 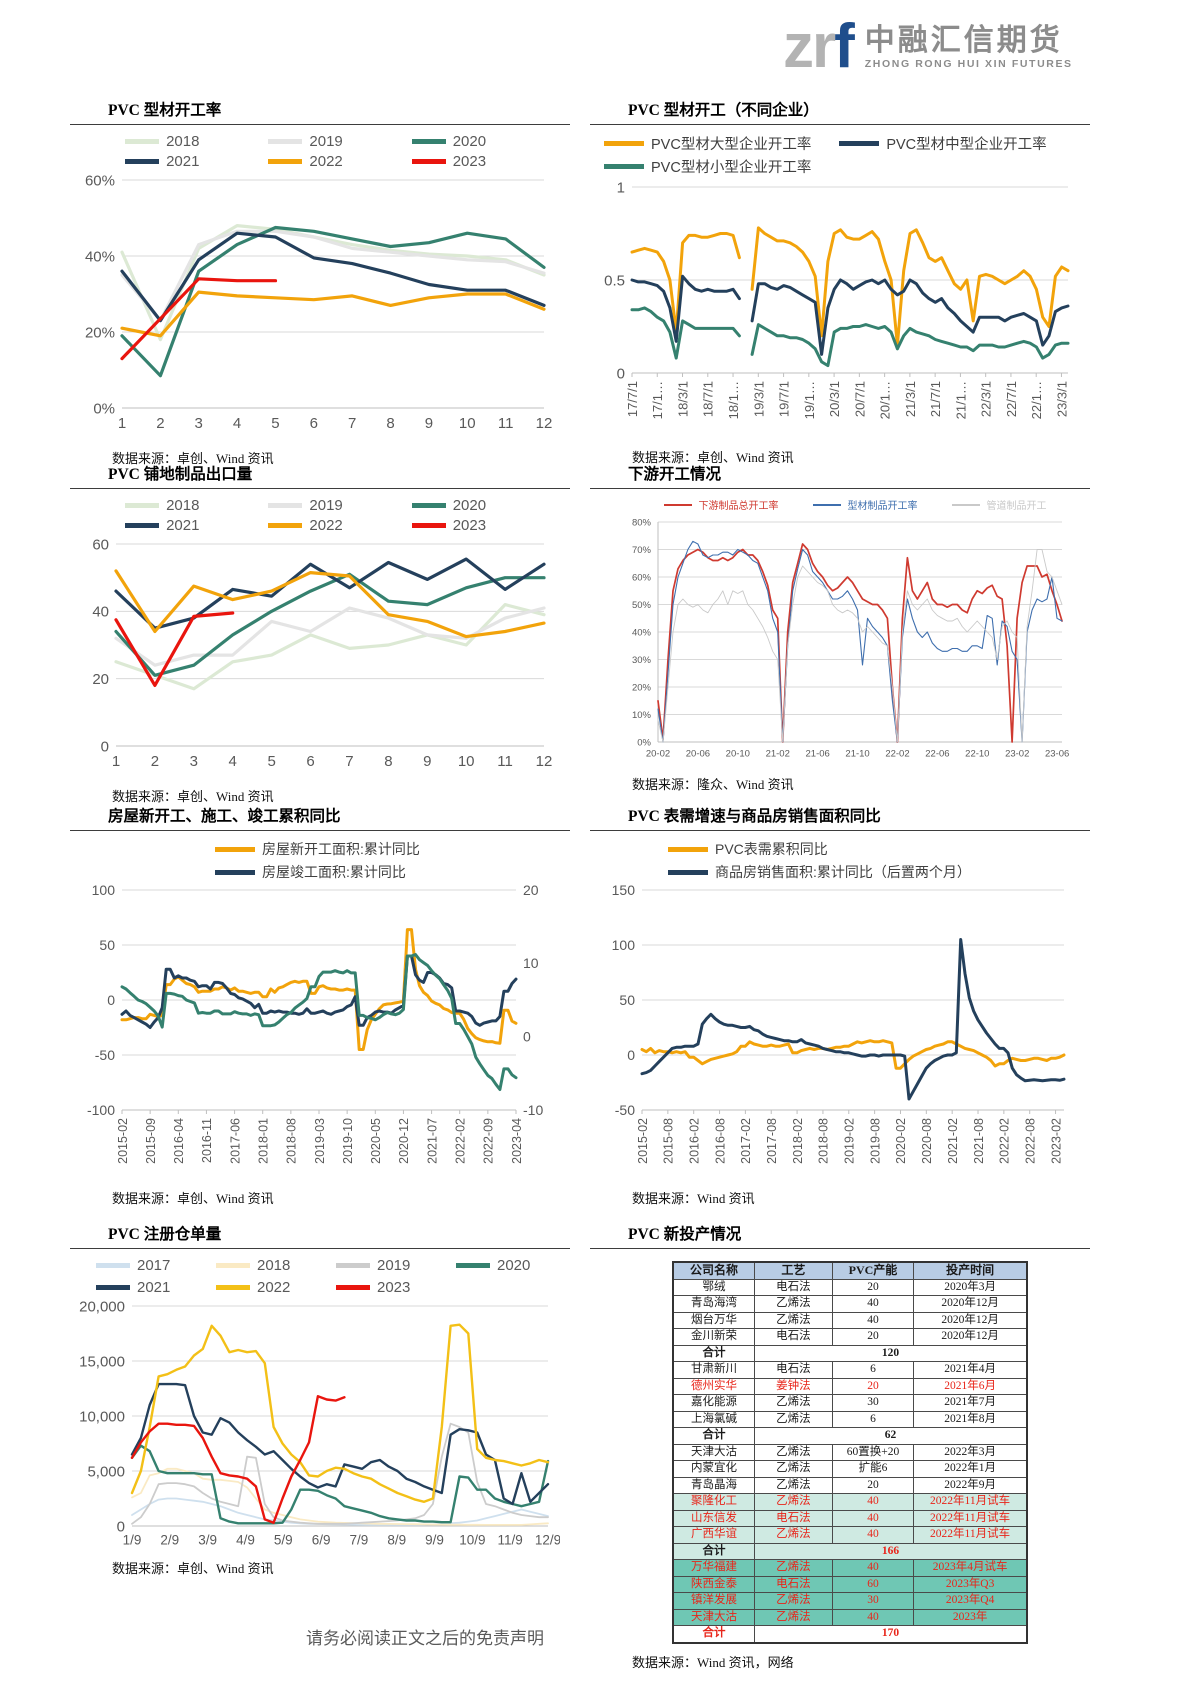 What do you see at coordinates (682, 399) in the screenshot?
I see `svg-text: 18/3/1` at bounding box center [682, 399].